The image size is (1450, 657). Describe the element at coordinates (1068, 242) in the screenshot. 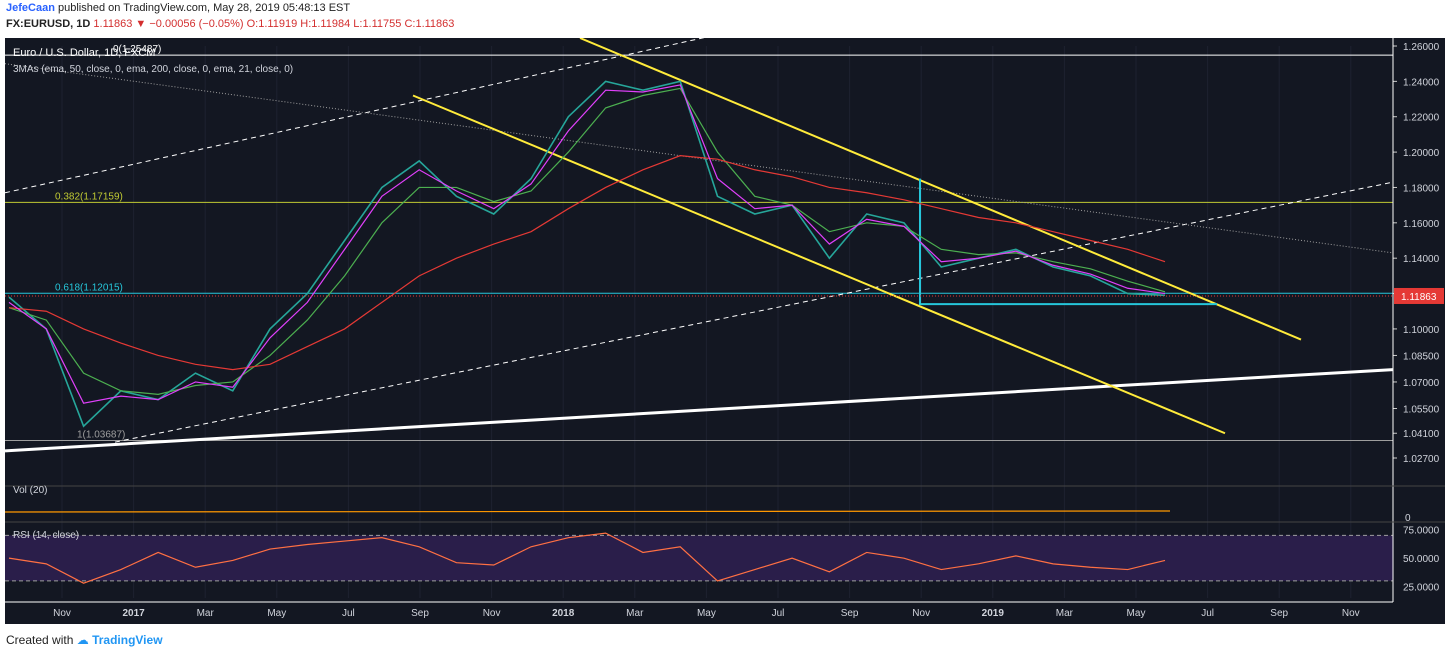

I see `cyan-range-box` at that location.